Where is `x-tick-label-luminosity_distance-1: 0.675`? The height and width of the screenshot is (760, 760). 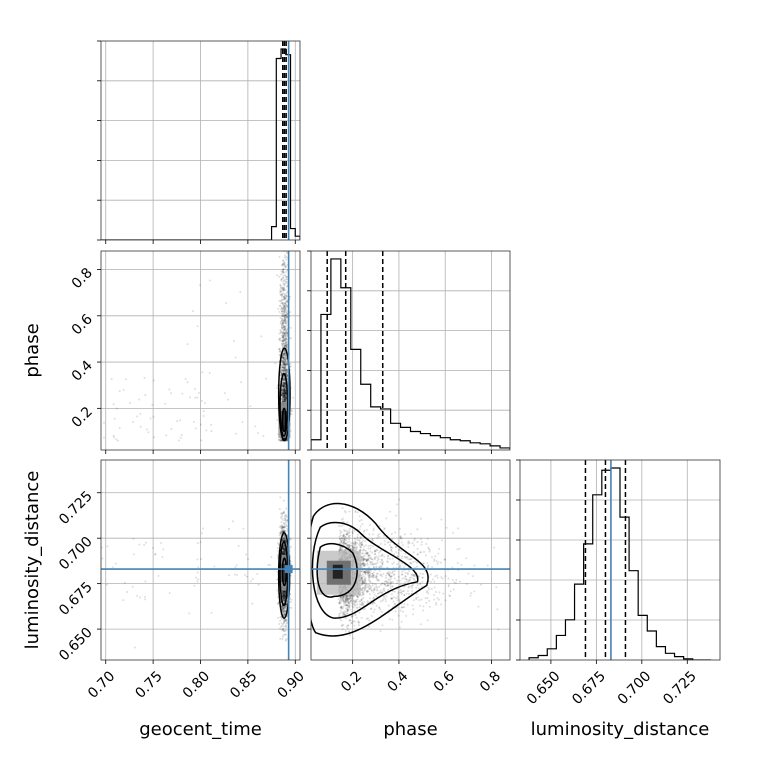
x-tick-label-luminosity_distance-1: 0.675 is located at coordinates (589, 688).